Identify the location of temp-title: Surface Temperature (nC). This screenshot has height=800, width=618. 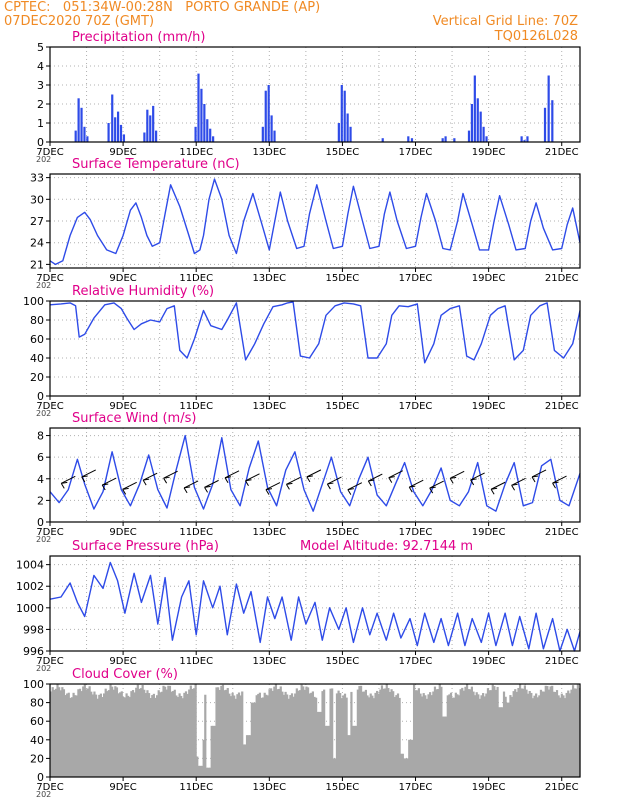
(156, 164).